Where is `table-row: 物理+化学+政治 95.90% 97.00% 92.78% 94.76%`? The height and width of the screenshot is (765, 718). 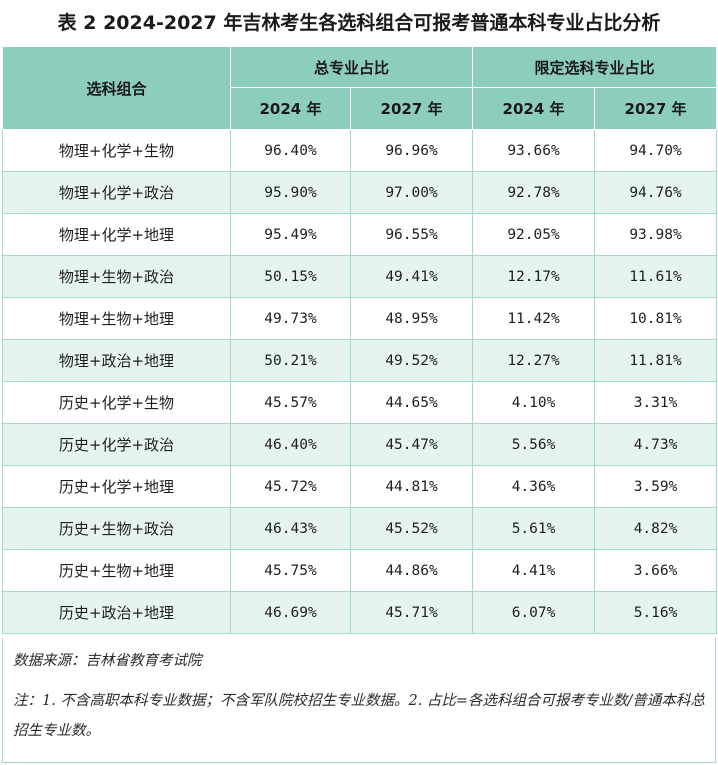
table-row: 物理+化学+政治 95.90% 97.00% 92.78% 94.76% is located at coordinates (360, 192).